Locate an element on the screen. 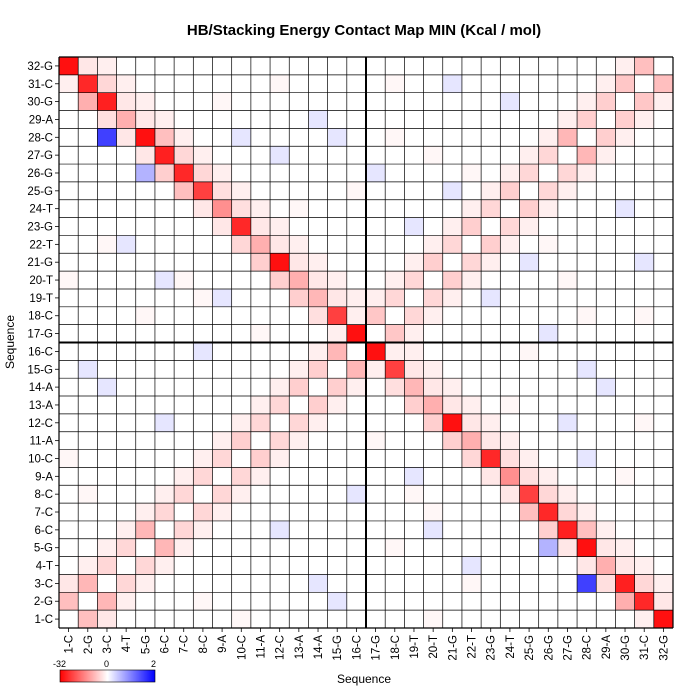 This screenshot has height=700, width=700. x-tick-label: 10-C is located at coordinates (242, 647).